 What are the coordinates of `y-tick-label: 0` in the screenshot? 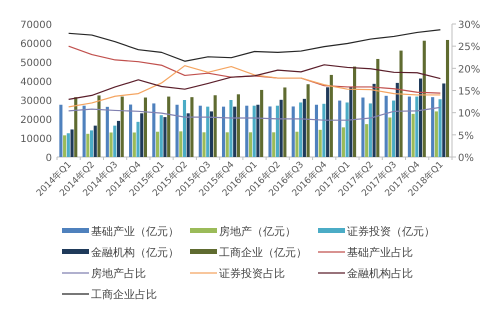 It's located at (49, 158).